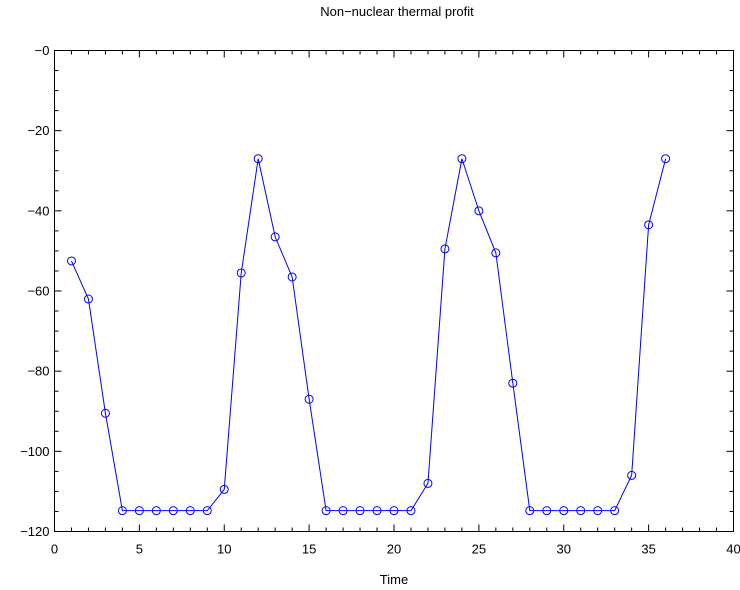  What do you see at coordinates (564, 549) in the screenshot?
I see `x-tick-label: 30` at bounding box center [564, 549].